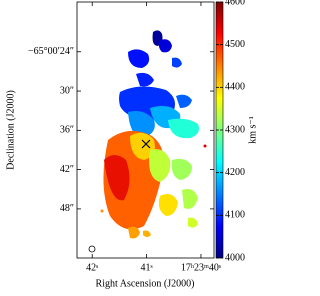  What do you see at coordinates (146, 144) in the screenshot?
I see `center-marker` at bounding box center [146, 144].